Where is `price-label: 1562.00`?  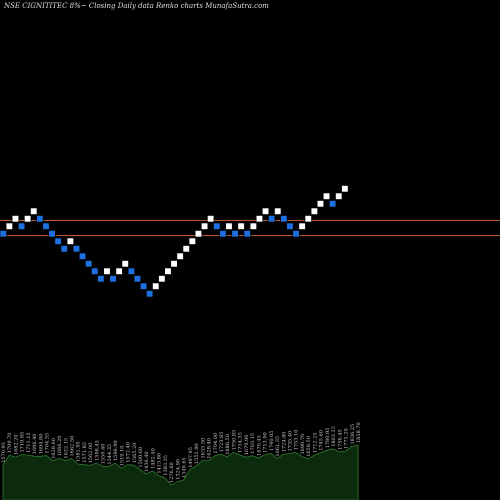
price-label: 1562.00 is located at coordinates (91, 453).